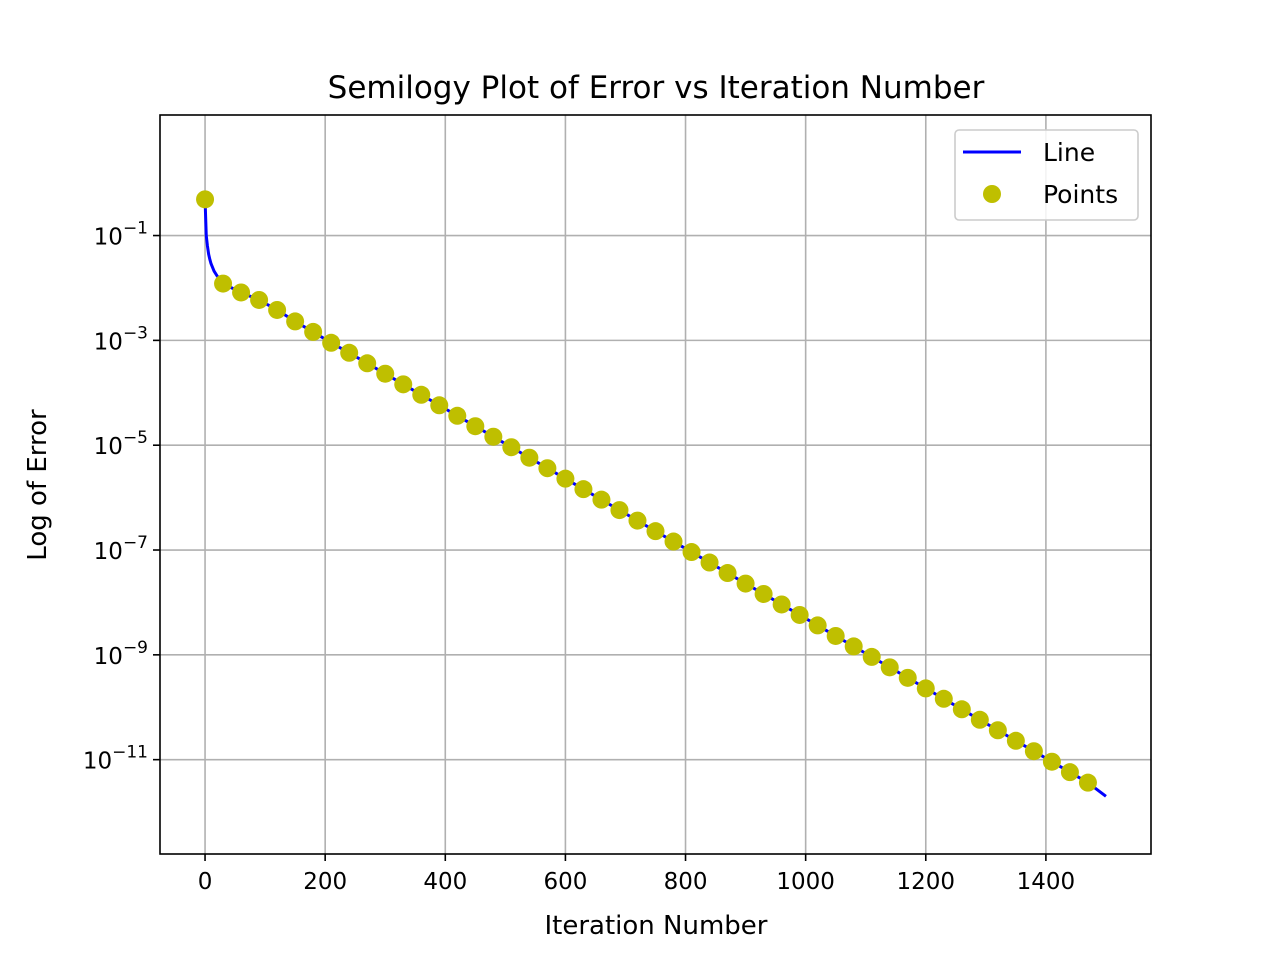 The height and width of the screenshot is (960, 1280). I want to click on x-tick-label: 1000, so click(805, 882).